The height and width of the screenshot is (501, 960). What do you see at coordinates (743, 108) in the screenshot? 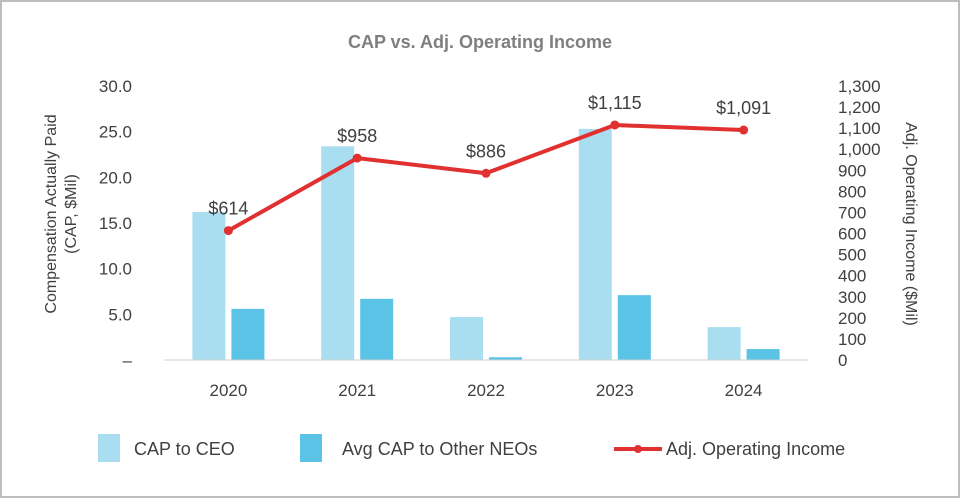
I see `adj-operating-income-data-label: $1,091` at bounding box center [743, 108].